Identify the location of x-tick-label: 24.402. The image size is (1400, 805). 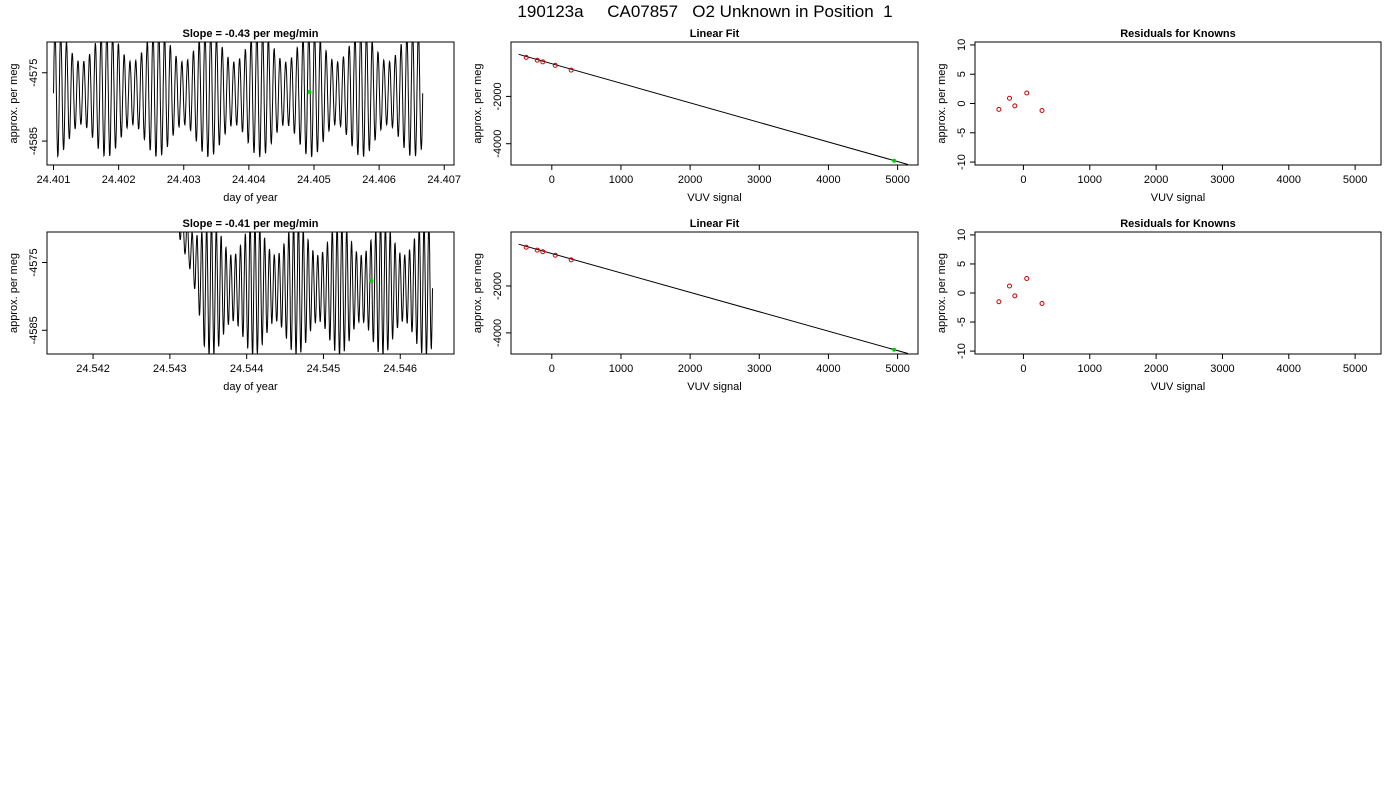
(119, 180).